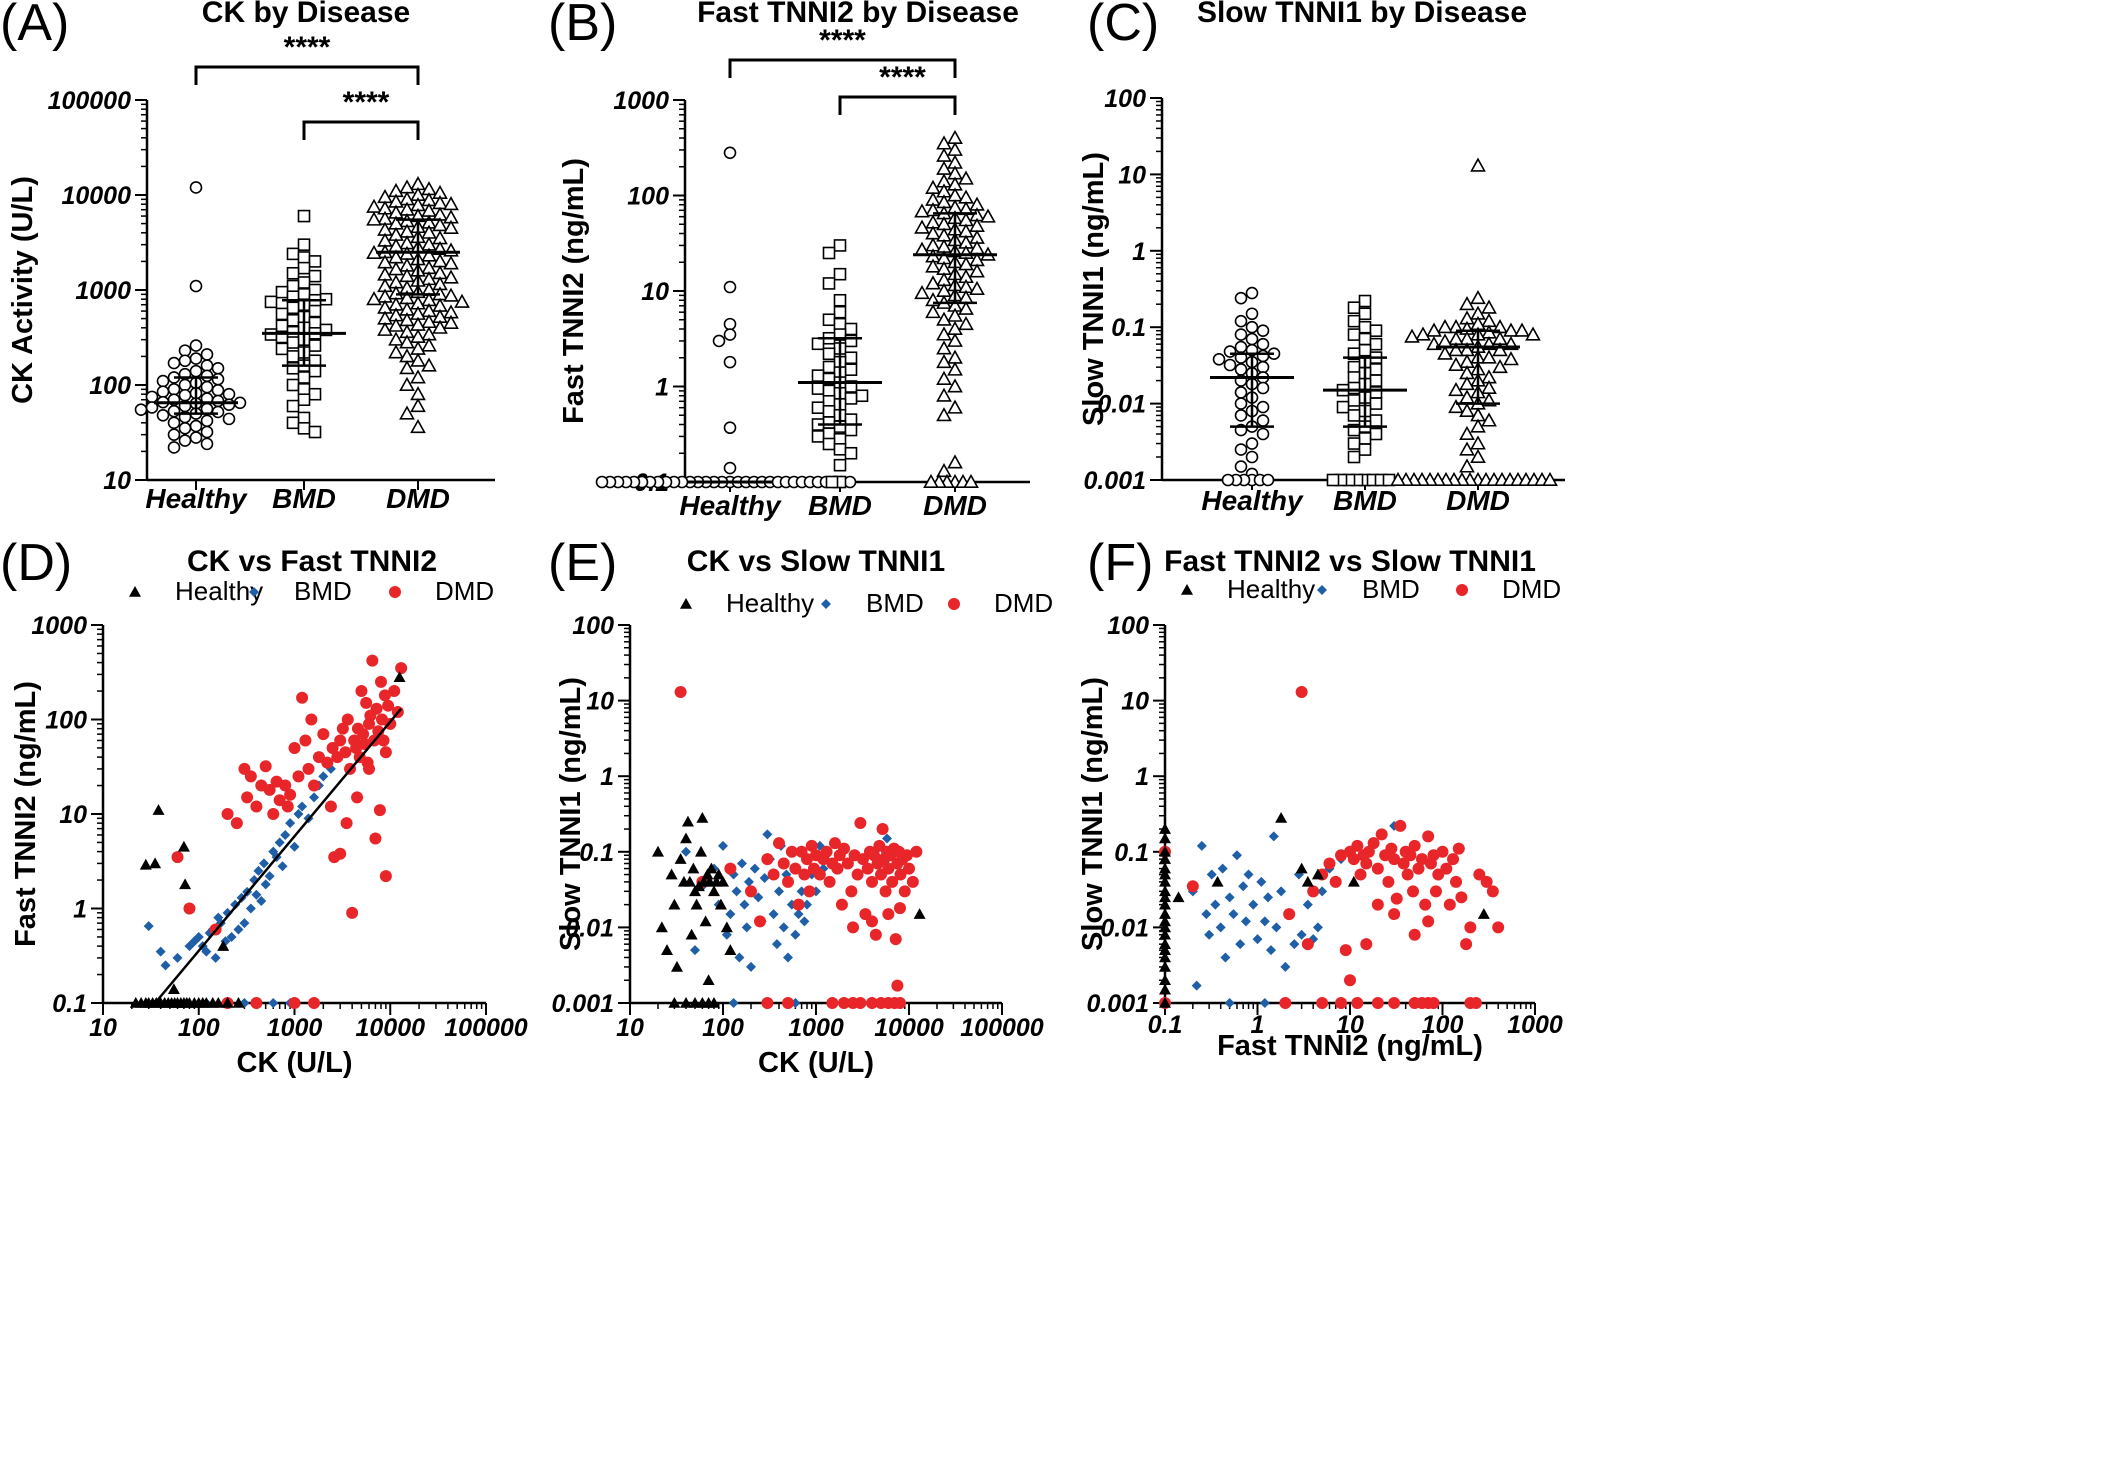  What do you see at coordinates (1142, 777) in the screenshot?
I see `y-tick-label: 1` at bounding box center [1142, 777].